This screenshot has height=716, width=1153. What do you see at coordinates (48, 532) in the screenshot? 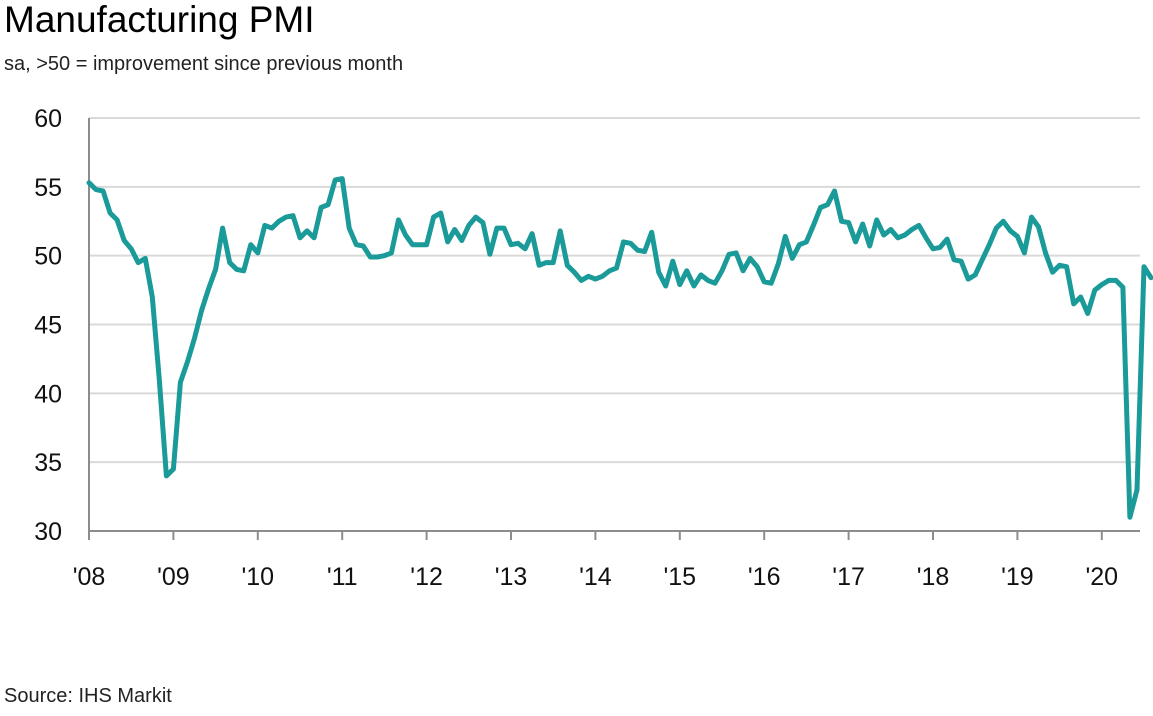
I see `y-tick-label-30: 30` at bounding box center [48, 532].